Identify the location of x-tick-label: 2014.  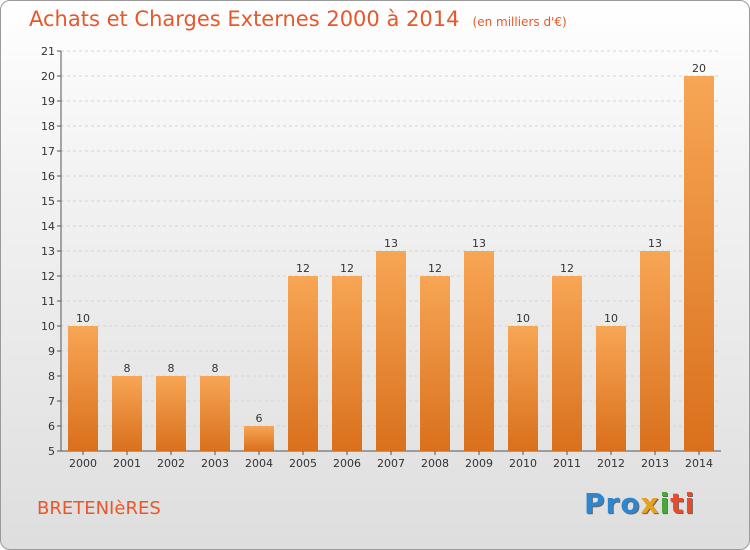
(699, 463).